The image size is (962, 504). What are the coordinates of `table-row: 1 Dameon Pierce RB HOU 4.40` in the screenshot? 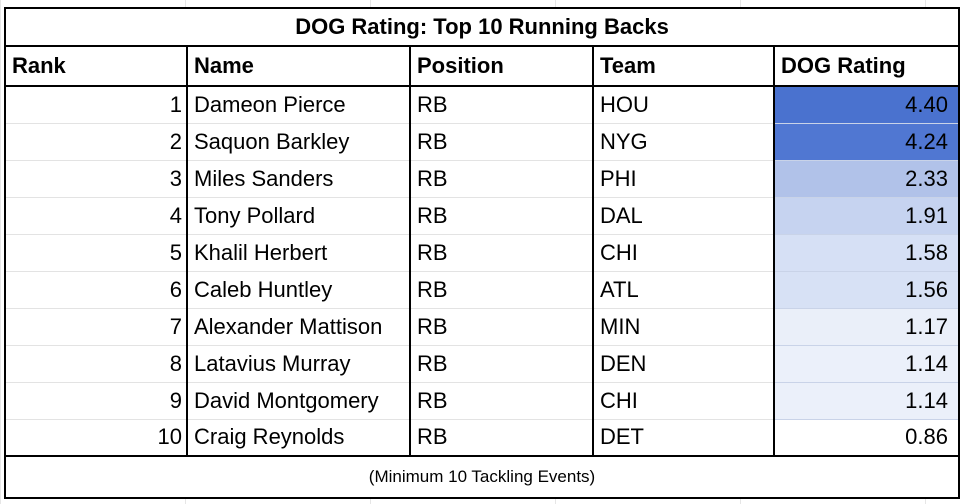 It's located at (482, 105).